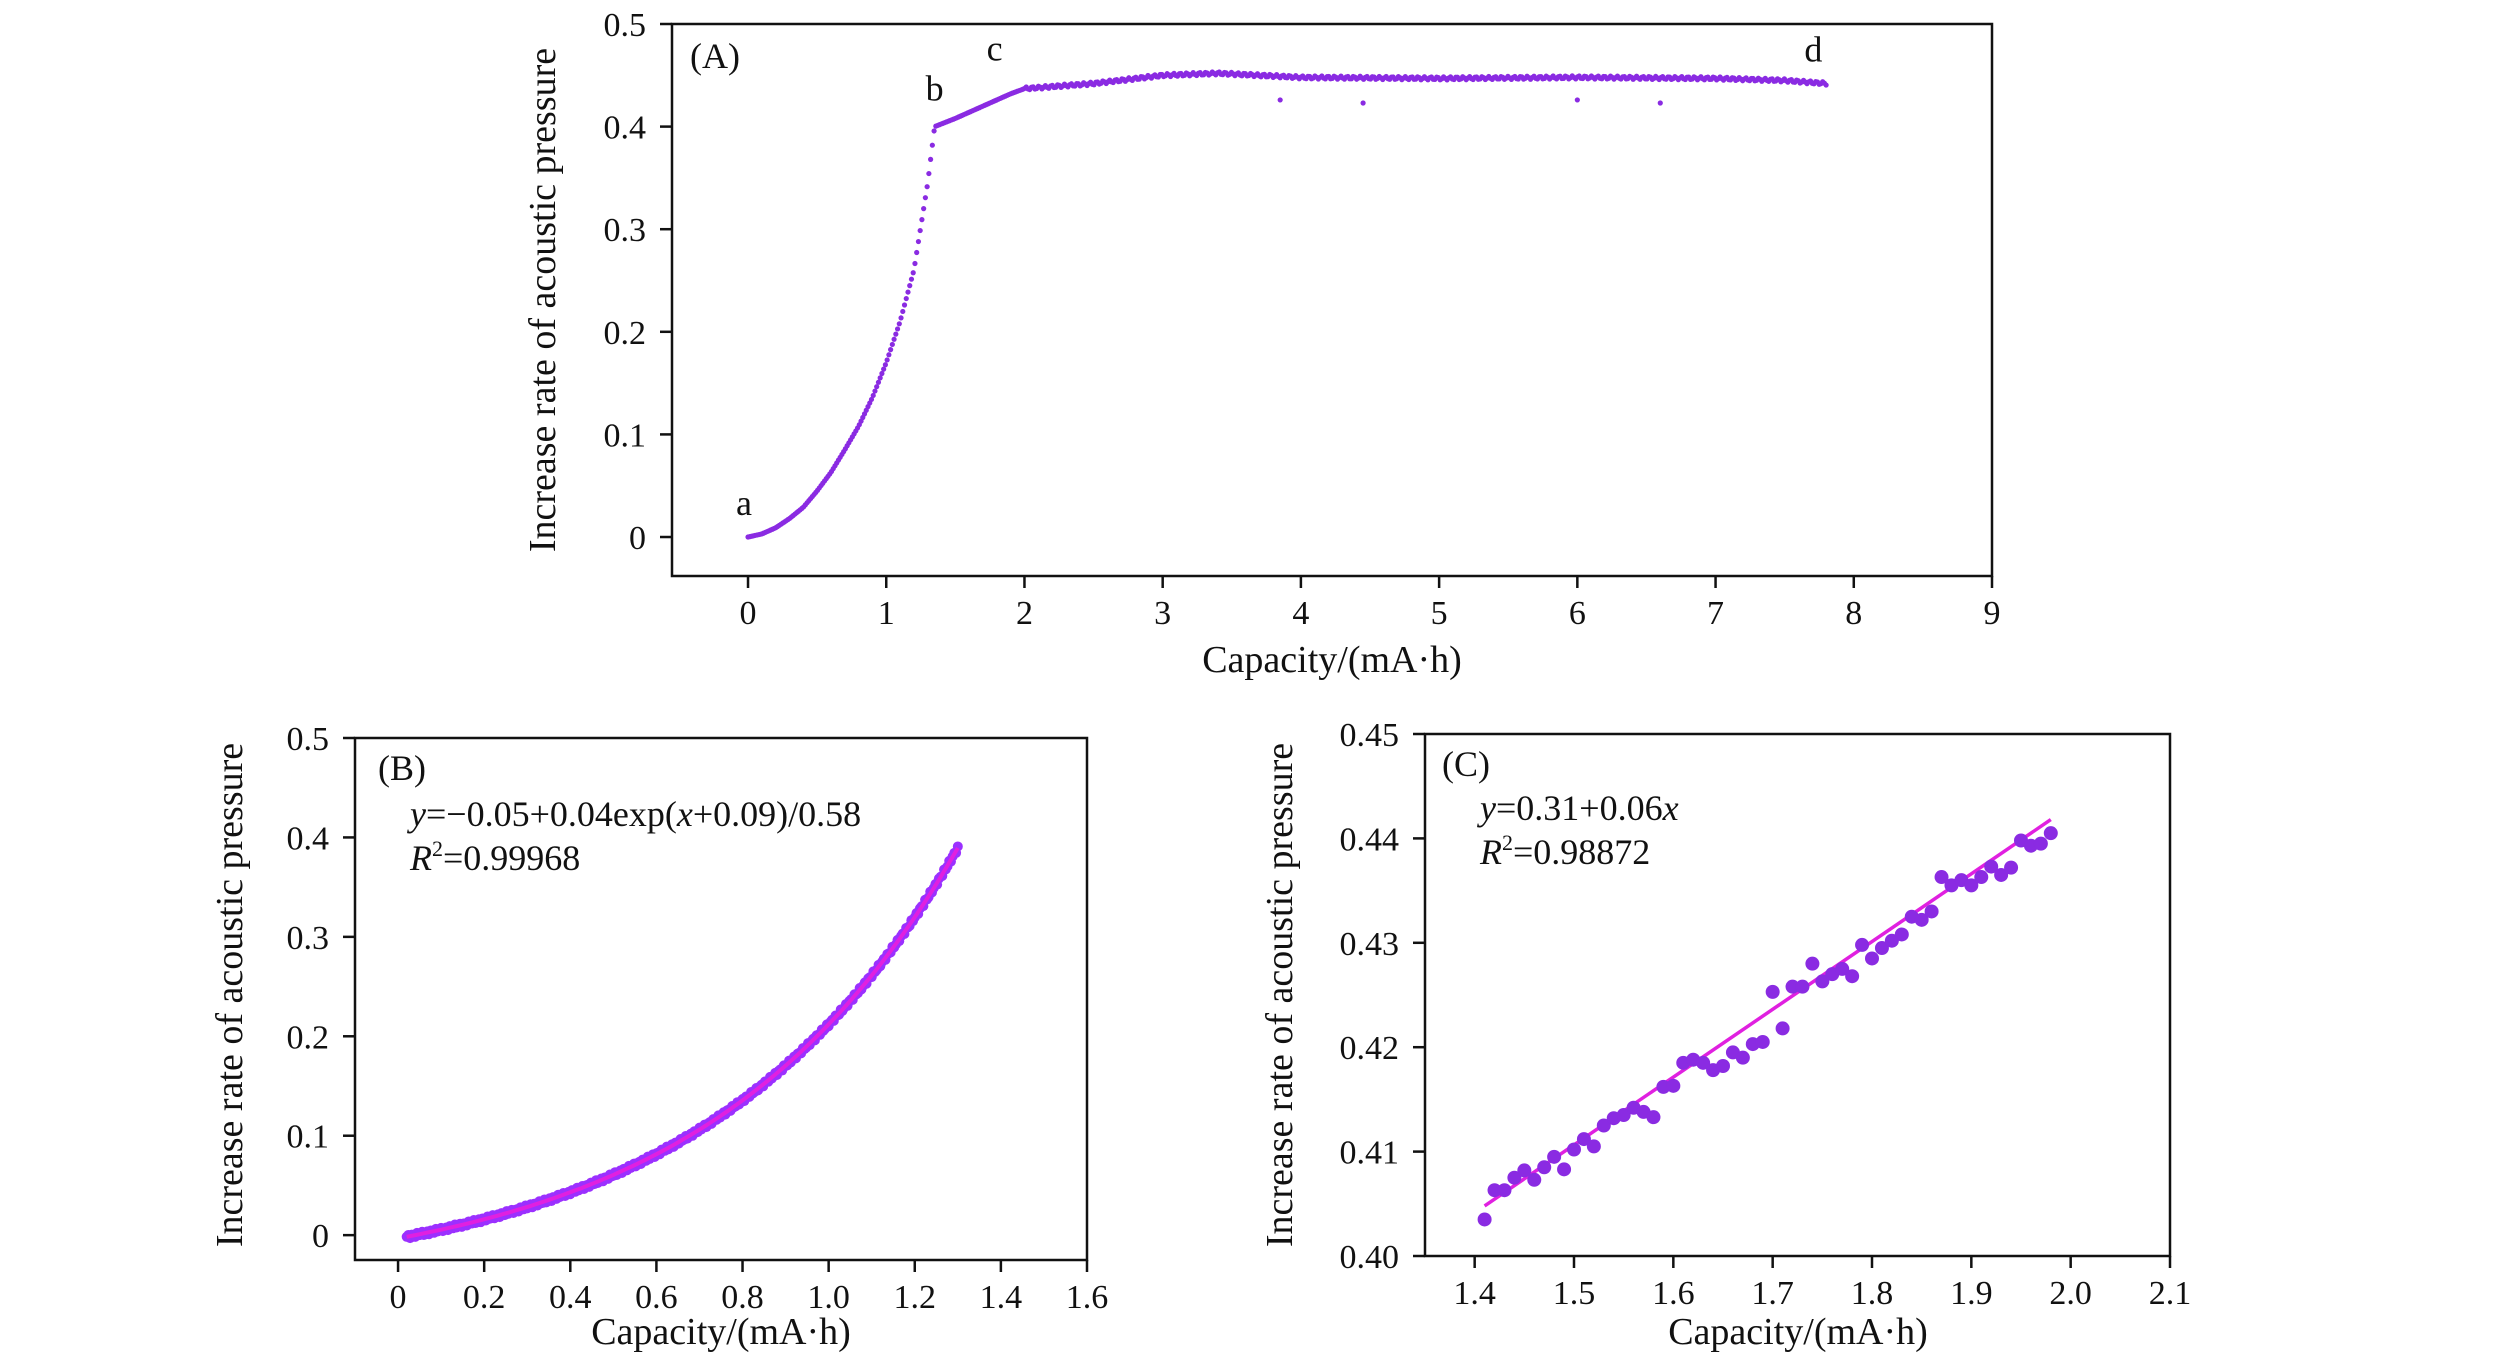  I want to click on panel-c-y-axis-title: Increase rate of acoustic pressure, so click(1280, 995).